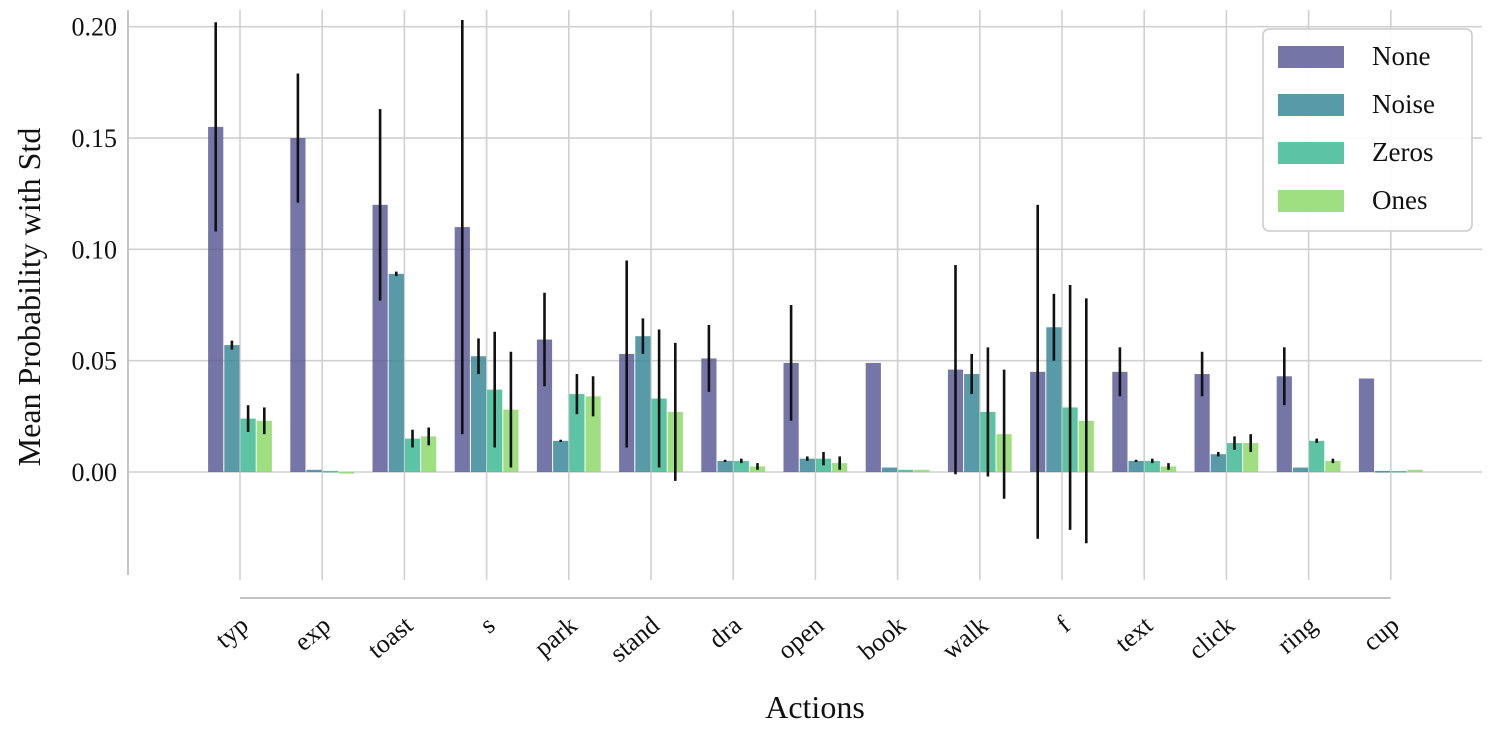 Image resolution: width=1494 pixels, height=738 pixels. Describe the element at coordinates (593, 434) in the screenshot. I see `bar-ones-park` at that location.